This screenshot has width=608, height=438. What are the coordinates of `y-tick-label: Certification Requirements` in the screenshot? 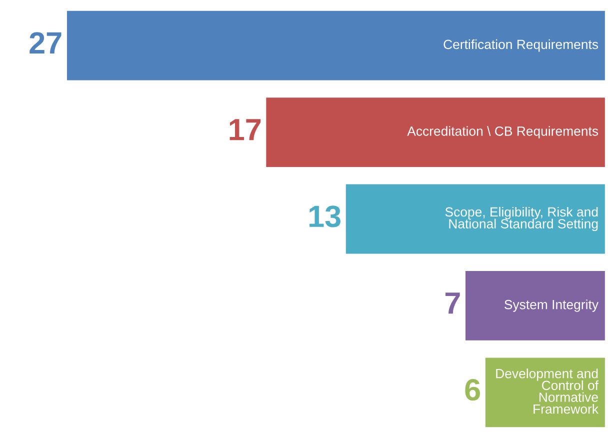 It's located at (521, 45).